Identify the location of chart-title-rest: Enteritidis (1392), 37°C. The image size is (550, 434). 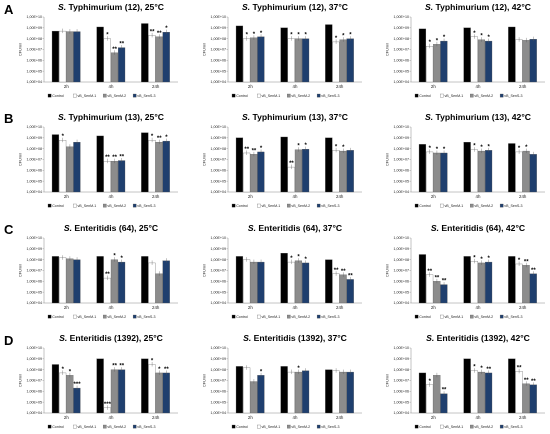
(299, 338).